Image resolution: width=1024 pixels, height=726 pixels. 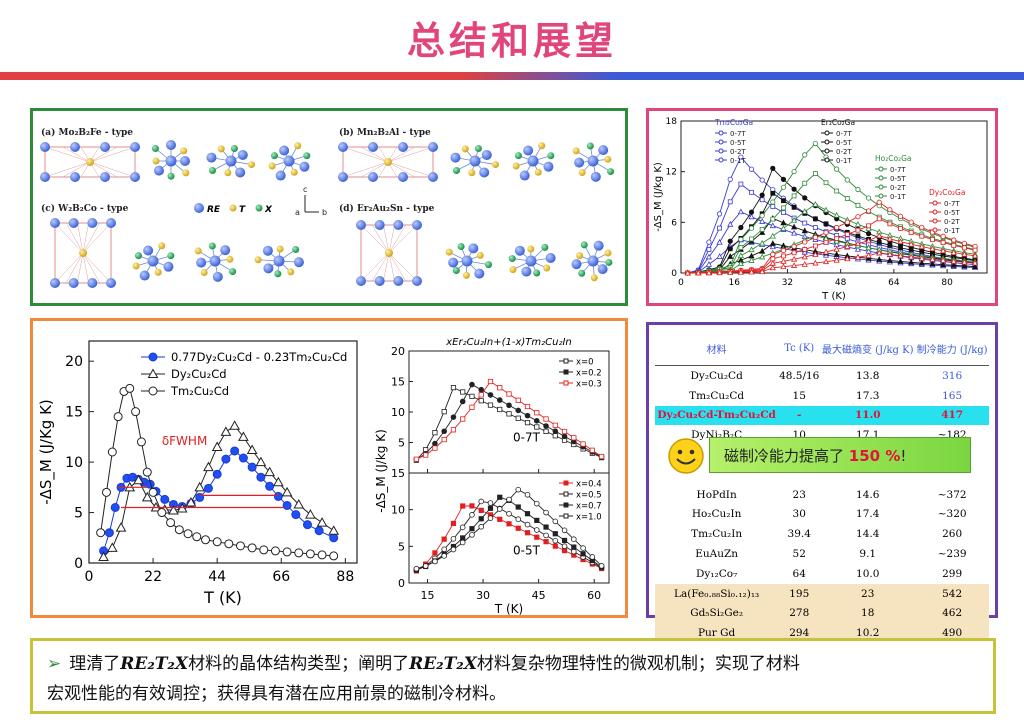 What do you see at coordinates (903, 456) in the screenshot?
I see `callout-end: !` at bounding box center [903, 456].